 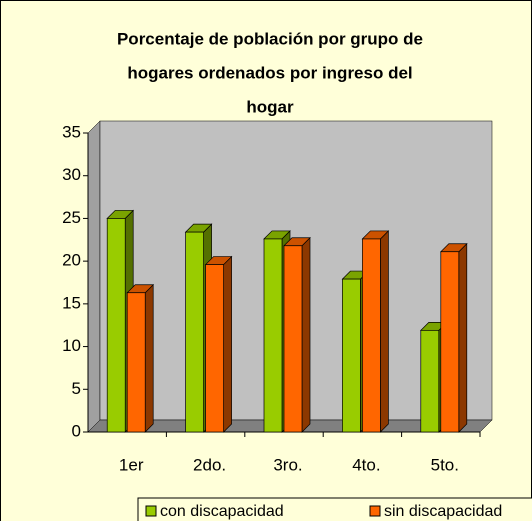 I want to click on chart-title: Porcentaje de población por grupo de, so click(x=270, y=38).